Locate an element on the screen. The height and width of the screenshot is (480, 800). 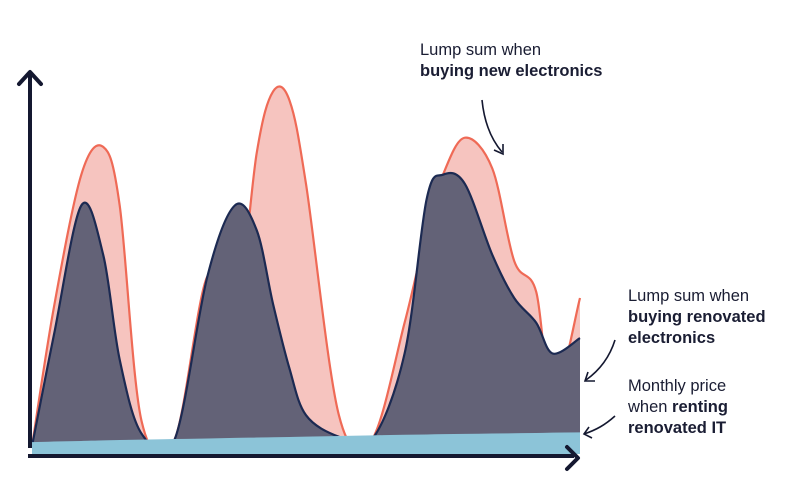
annotation-renting-line2: when renting is located at coordinates (713, 407).